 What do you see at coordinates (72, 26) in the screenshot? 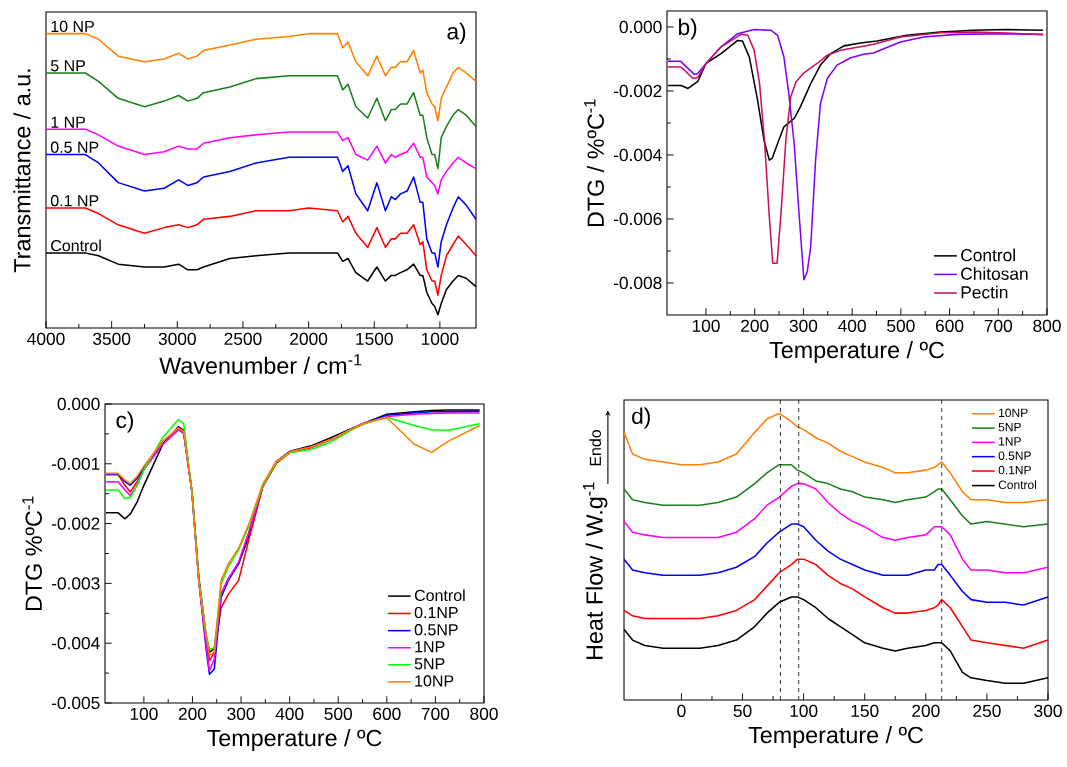
I see `series-label: 10 NP` at bounding box center [72, 26].